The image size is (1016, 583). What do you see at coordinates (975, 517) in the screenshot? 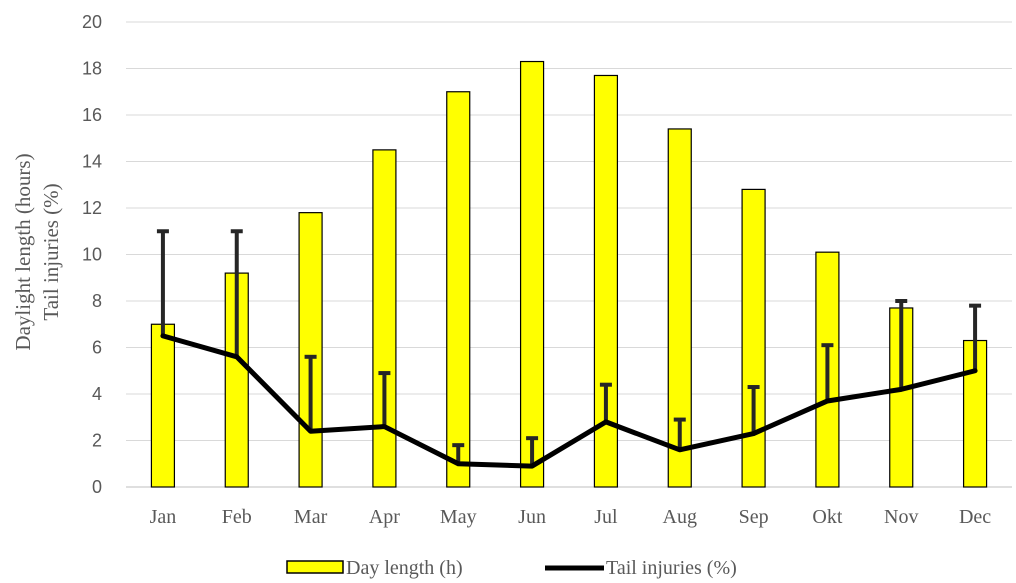
I see `x-tick-label-dec: Dec` at bounding box center [975, 517].